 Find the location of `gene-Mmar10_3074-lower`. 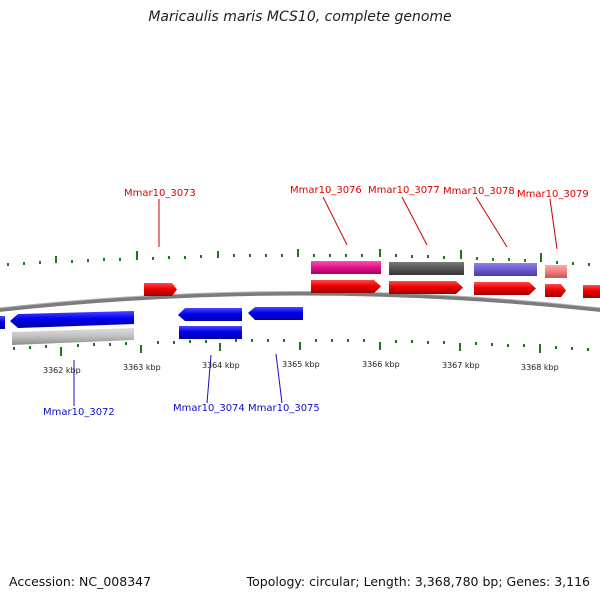

gene-Mmar10_3074-lower is located at coordinates (210, 332).